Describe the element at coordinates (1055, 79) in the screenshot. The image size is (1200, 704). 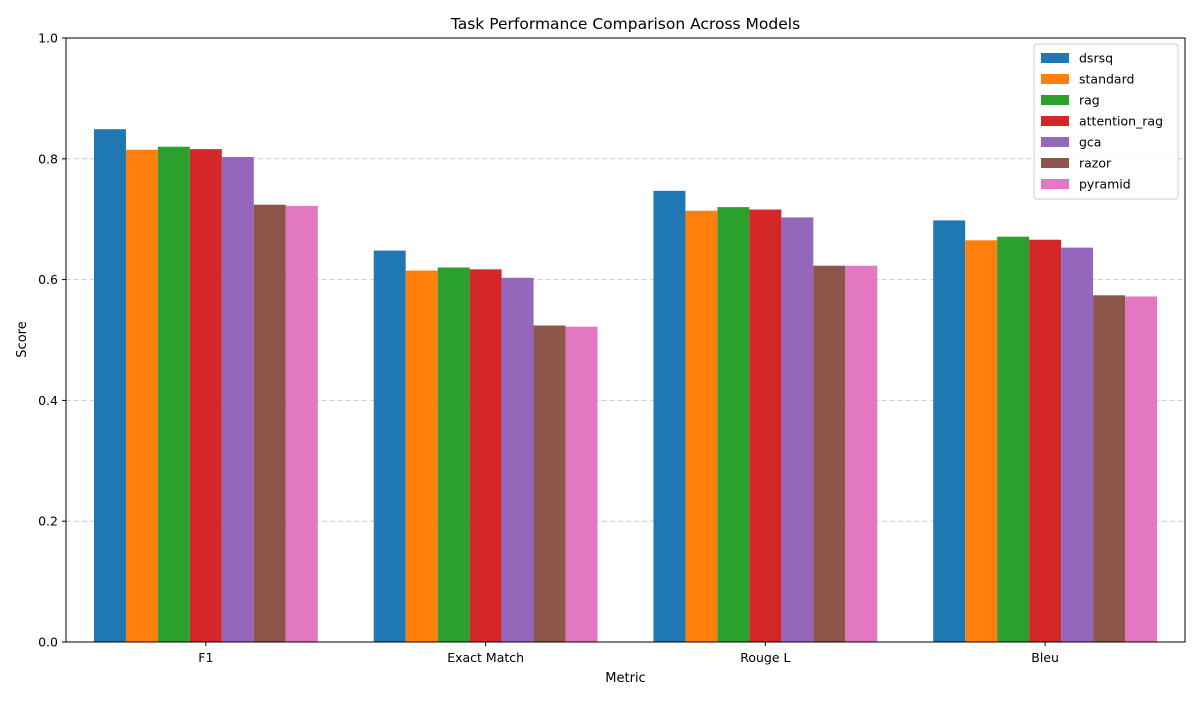
I see `legend-swatch-standard` at that location.